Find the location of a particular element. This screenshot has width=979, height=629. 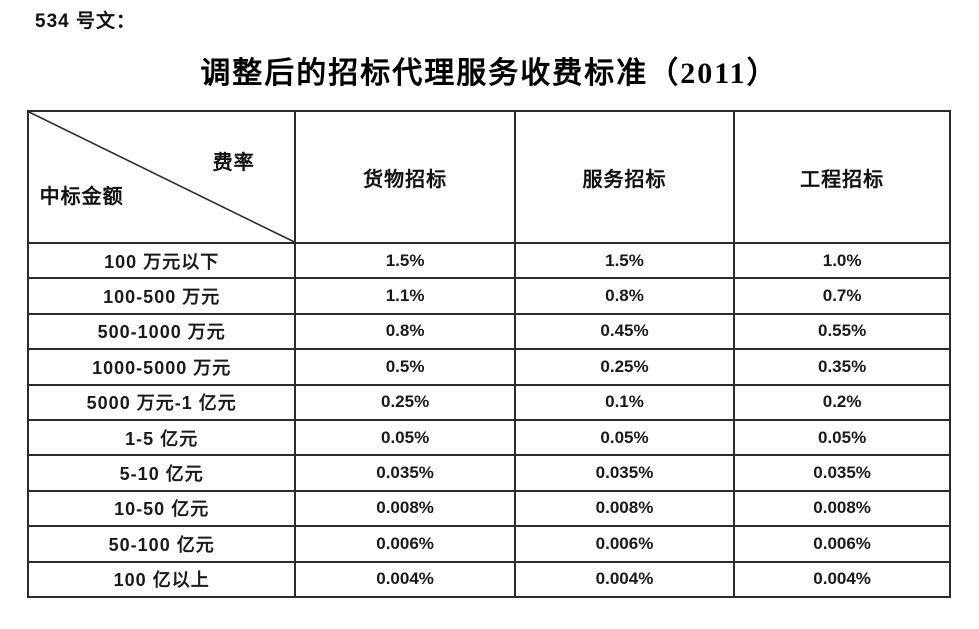

row-category: 10-50 亿元 is located at coordinates (161, 508).